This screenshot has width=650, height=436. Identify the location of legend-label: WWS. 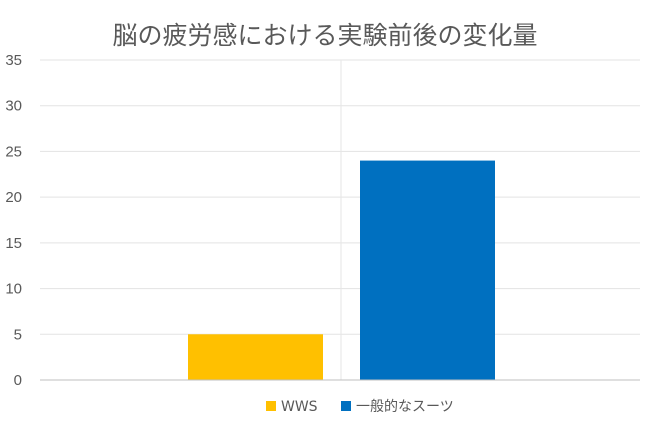
(299, 407).